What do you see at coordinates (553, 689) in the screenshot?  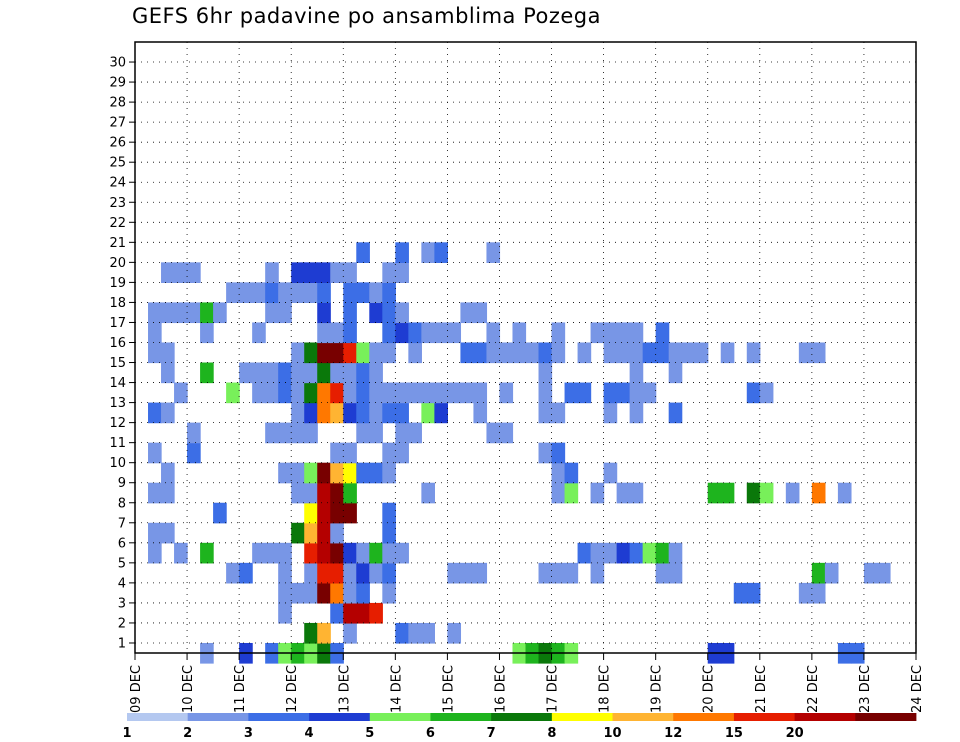 I see `x-tick-label: 17 DEC` at bounding box center [553, 689].